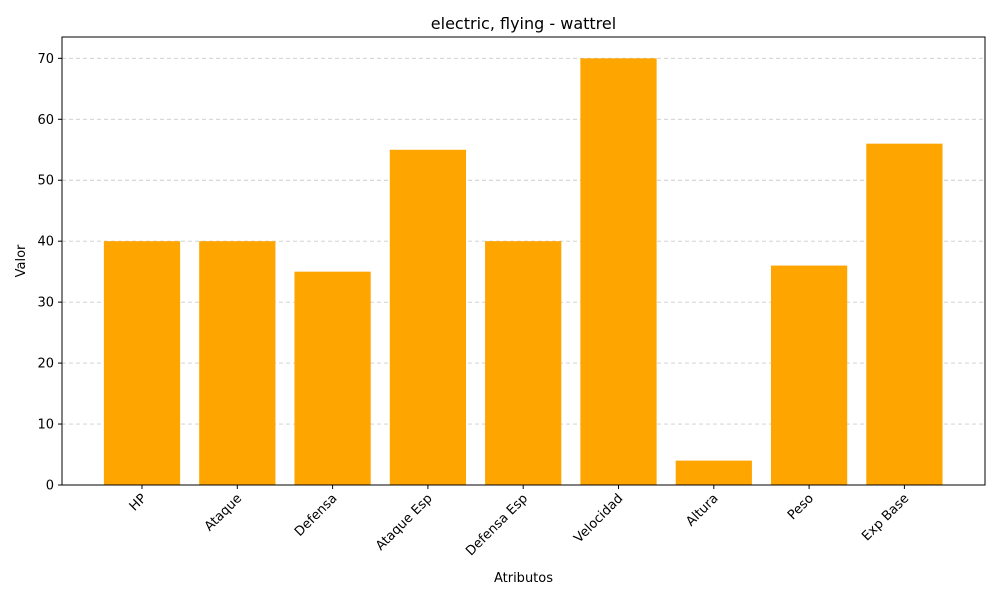 The image size is (1000, 600). What do you see at coordinates (45, 364) in the screenshot?
I see `y-tick-label: 20` at bounding box center [45, 364].